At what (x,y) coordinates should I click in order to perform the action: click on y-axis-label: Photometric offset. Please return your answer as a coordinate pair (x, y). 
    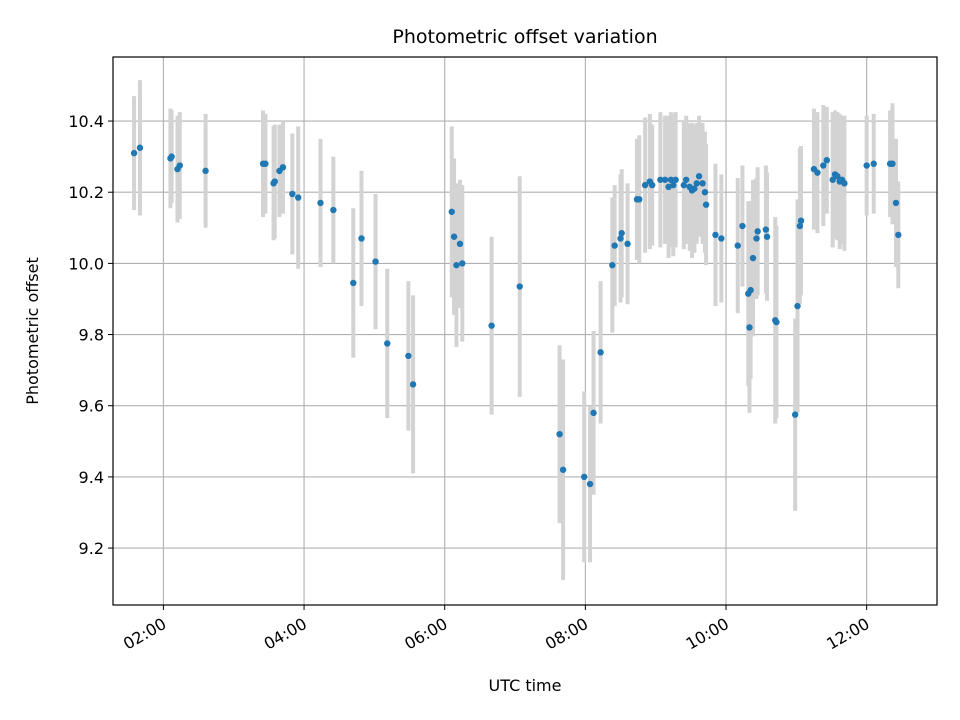
    Looking at the image, I should click on (32, 331).